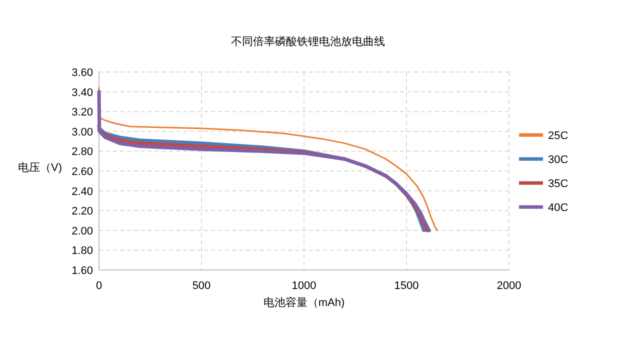 This screenshot has width=622, height=341. Describe the element at coordinates (82, 212) in the screenshot. I see `y-tick-label: 2.20` at that location.